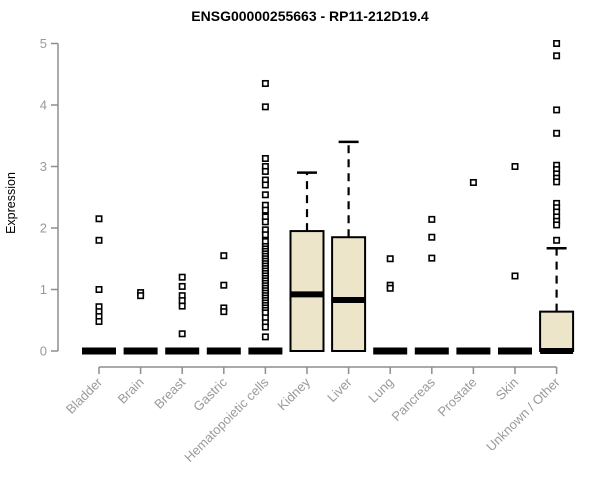  What do you see at coordinates (310, 16) in the screenshot?
I see `chart-title: ENSG00000255663 - RP11-212D19.4` at bounding box center [310, 16].